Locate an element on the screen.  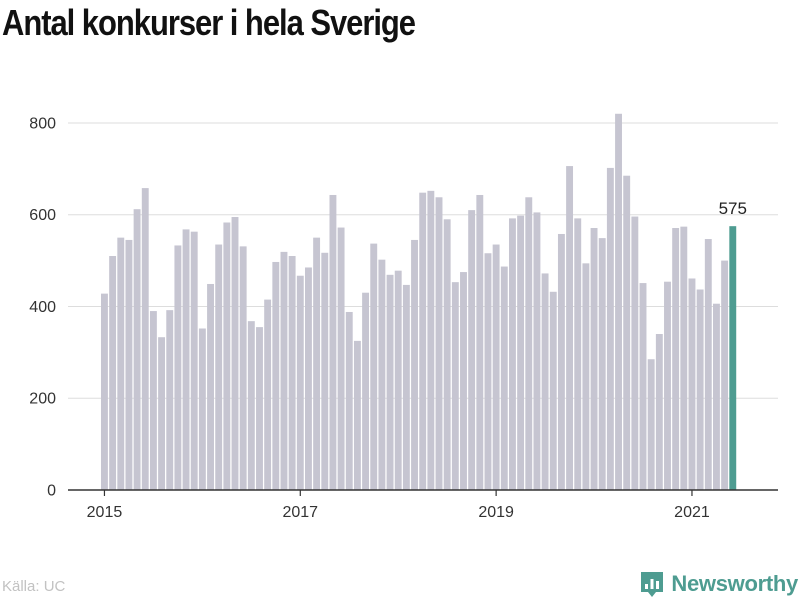
source-note: Källa: UC is located at coordinates (34, 586).